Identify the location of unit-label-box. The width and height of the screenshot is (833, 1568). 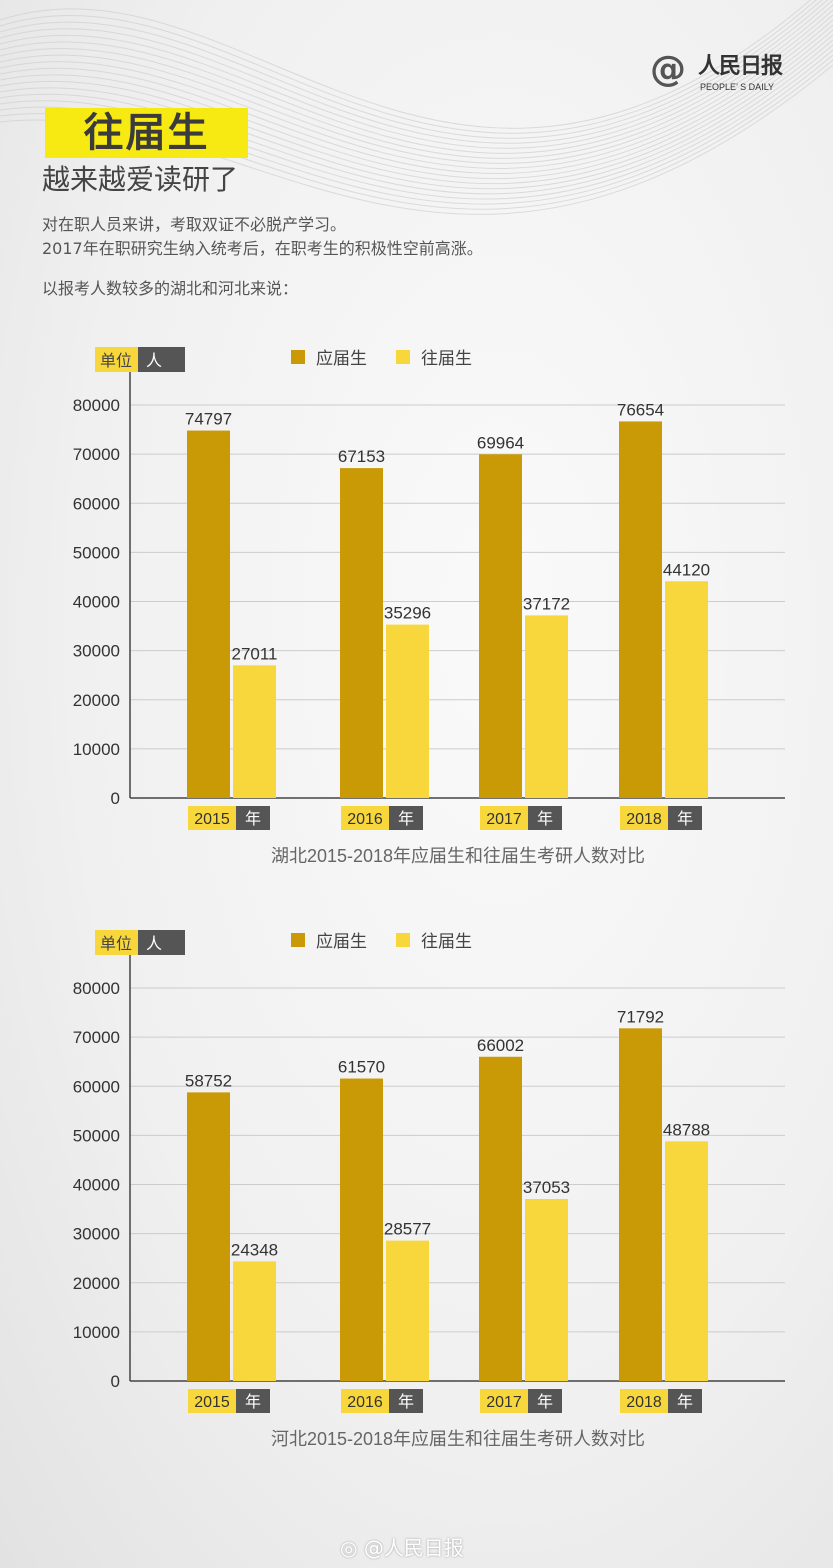
(116, 359).